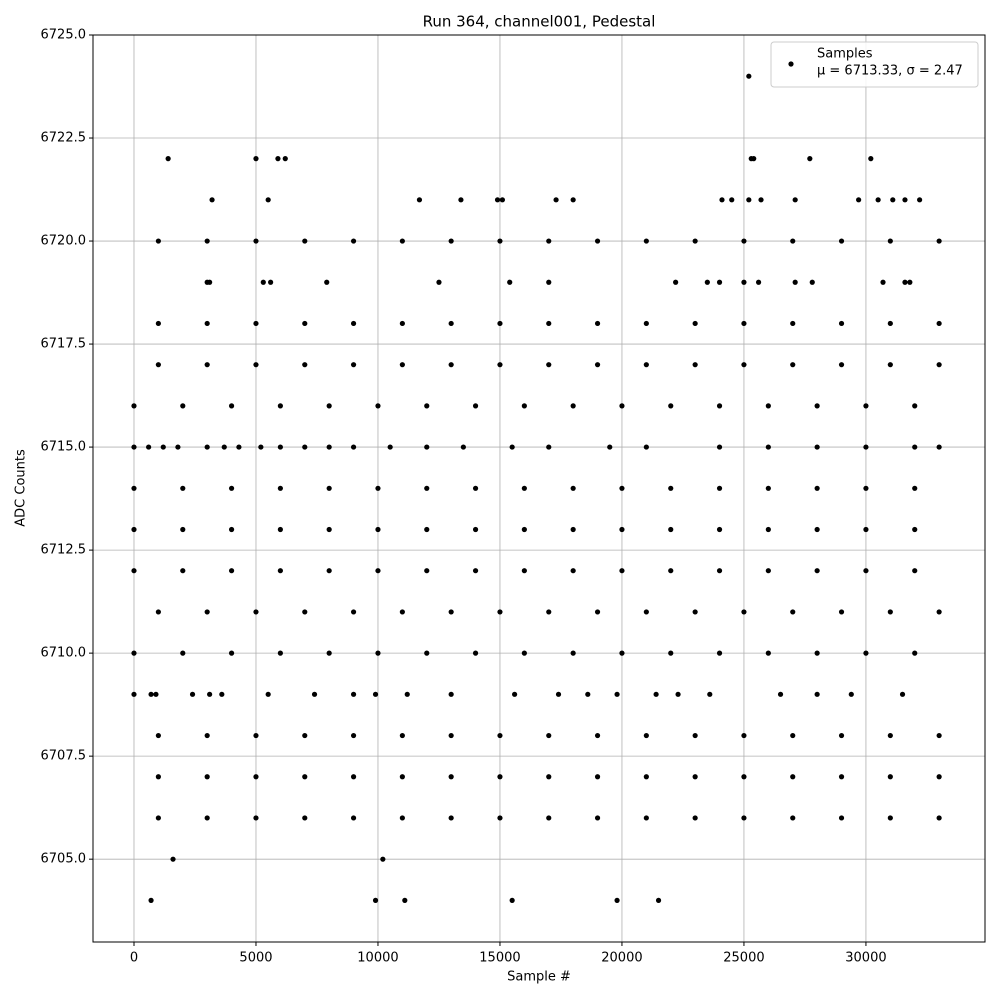  What do you see at coordinates (499, 958) in the screenshot?
I see `x-tick-label: 15000` at bounding box center [499, 958].